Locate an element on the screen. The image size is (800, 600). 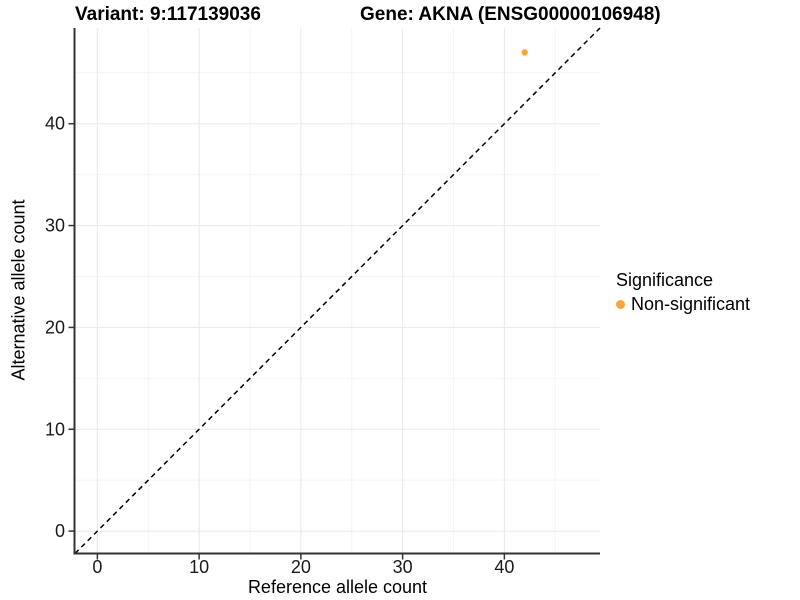
legend-dot-icon is located at coordinates (620, 304).